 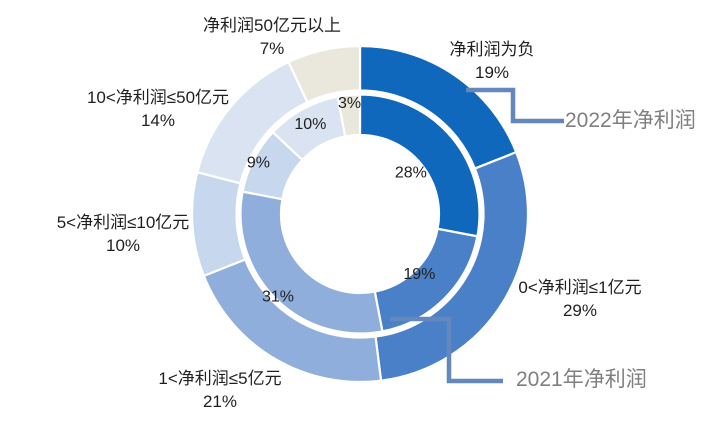 What do you see at coordinates (158, 97) in the screenshot?
I see `category-name: 10<净利润≤50亿元` at bounding box center [158, 97].